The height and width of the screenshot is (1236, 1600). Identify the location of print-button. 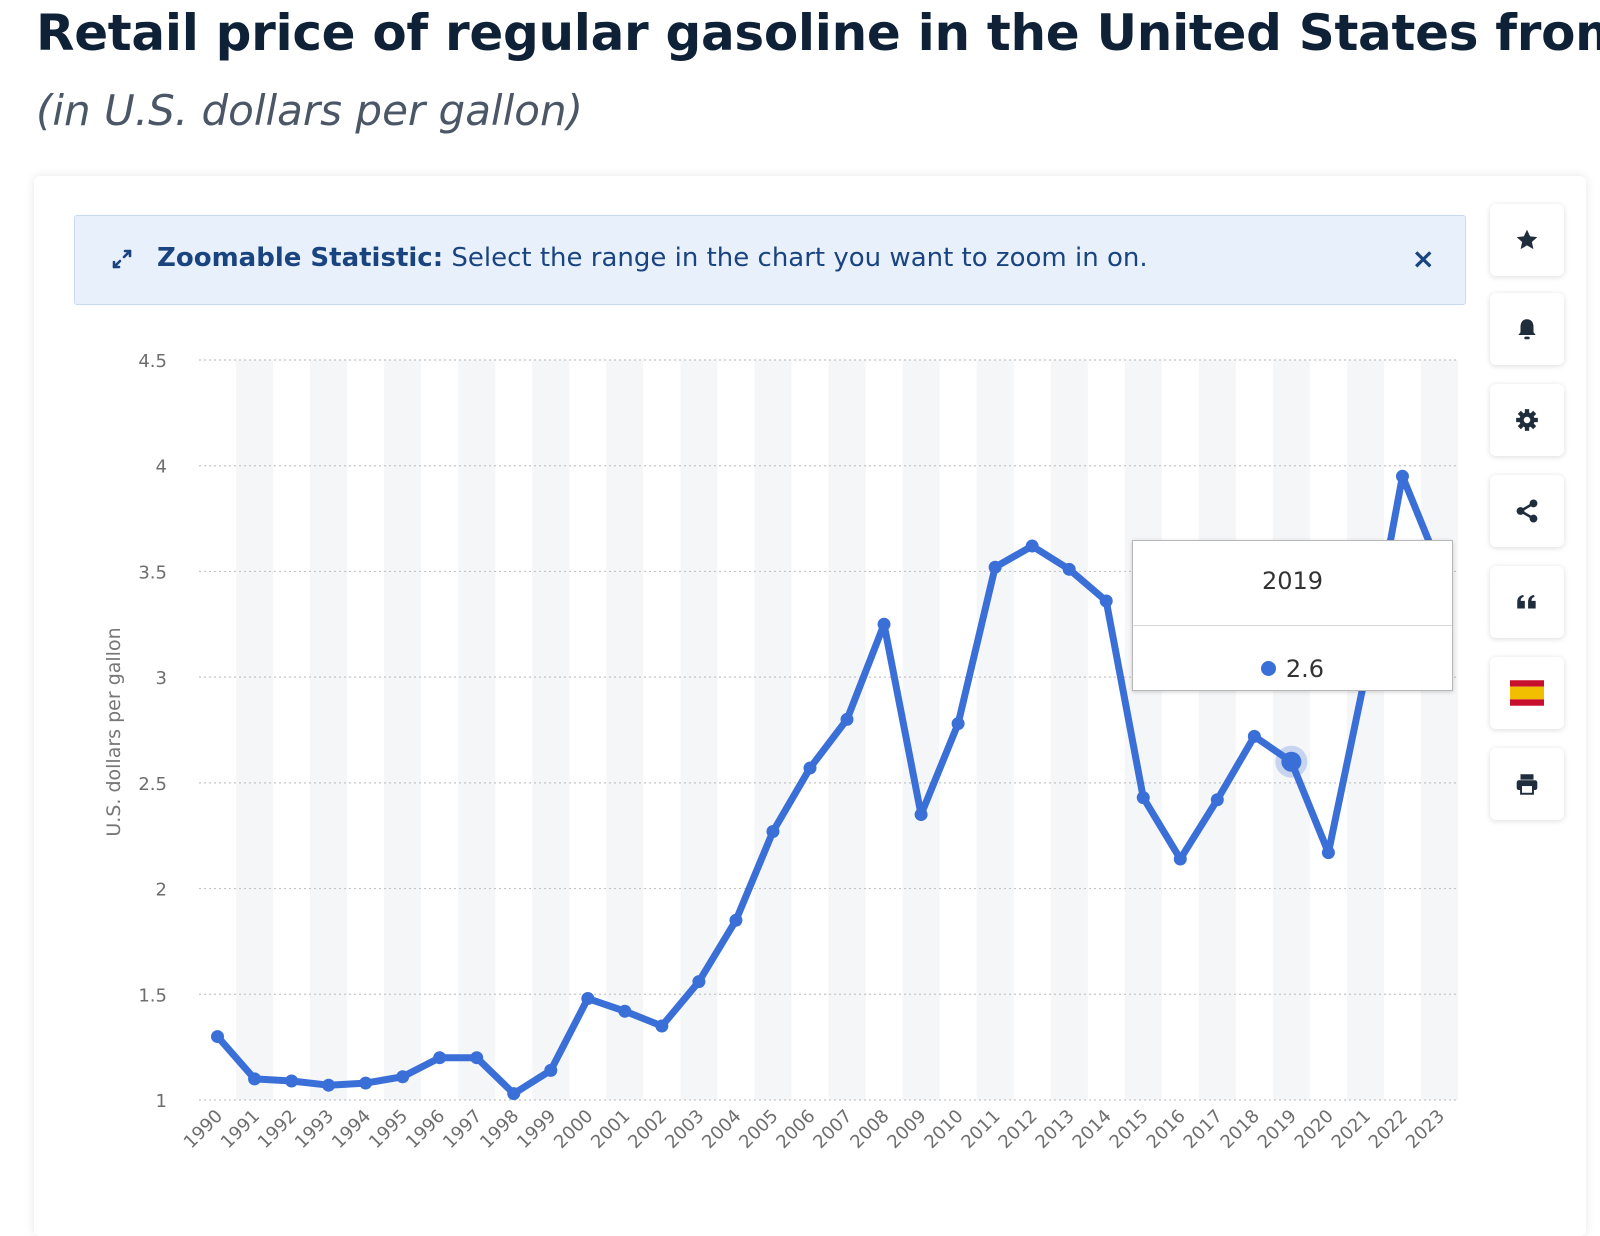
(1527, 784).